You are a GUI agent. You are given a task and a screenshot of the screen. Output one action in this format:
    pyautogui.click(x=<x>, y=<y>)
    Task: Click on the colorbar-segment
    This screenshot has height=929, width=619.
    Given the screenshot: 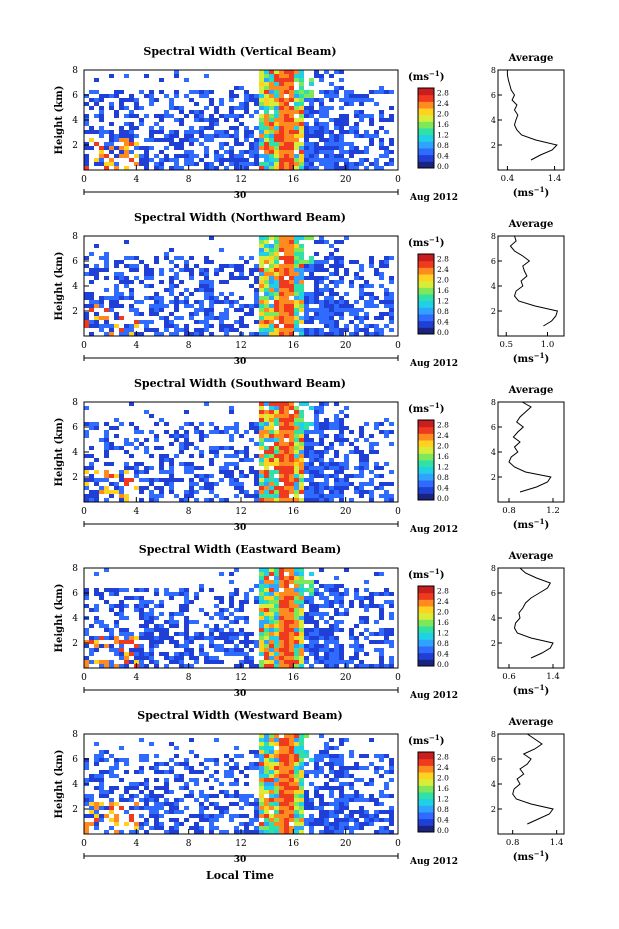 What is the action you would take?
    pyautogui.click(x=426, y=497)
    